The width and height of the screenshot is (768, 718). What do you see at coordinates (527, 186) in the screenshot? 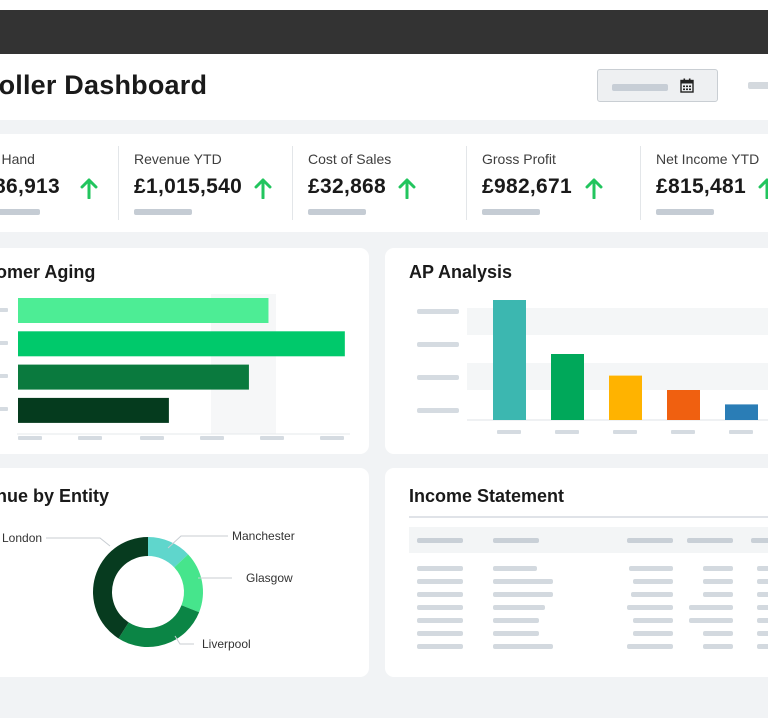
I see `kpi-value: £982,671` at bounding box center [527, 186].